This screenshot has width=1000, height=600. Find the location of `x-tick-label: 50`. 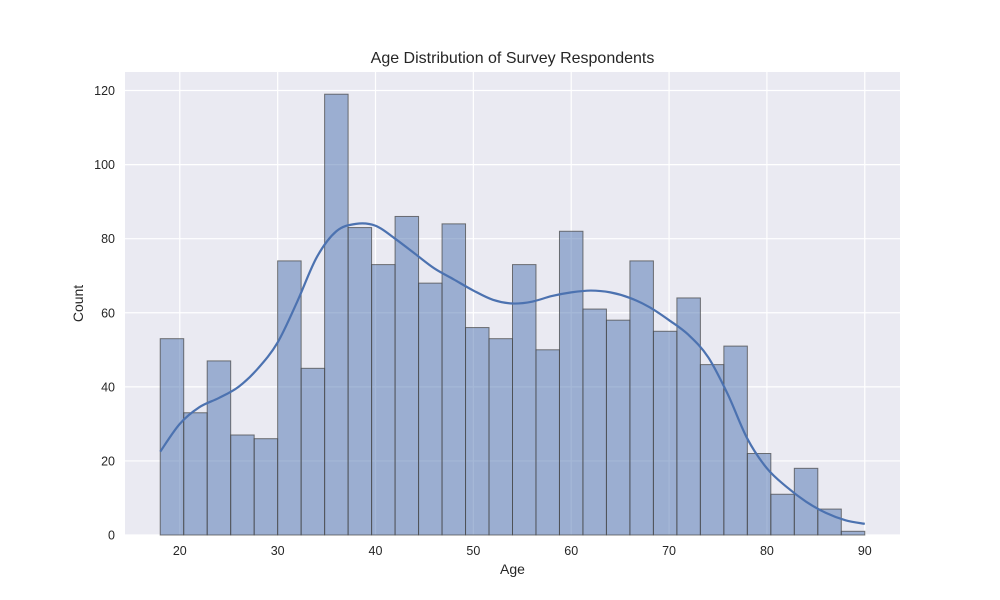

x-tick-label: 50 is located at coordinates (473, 551).